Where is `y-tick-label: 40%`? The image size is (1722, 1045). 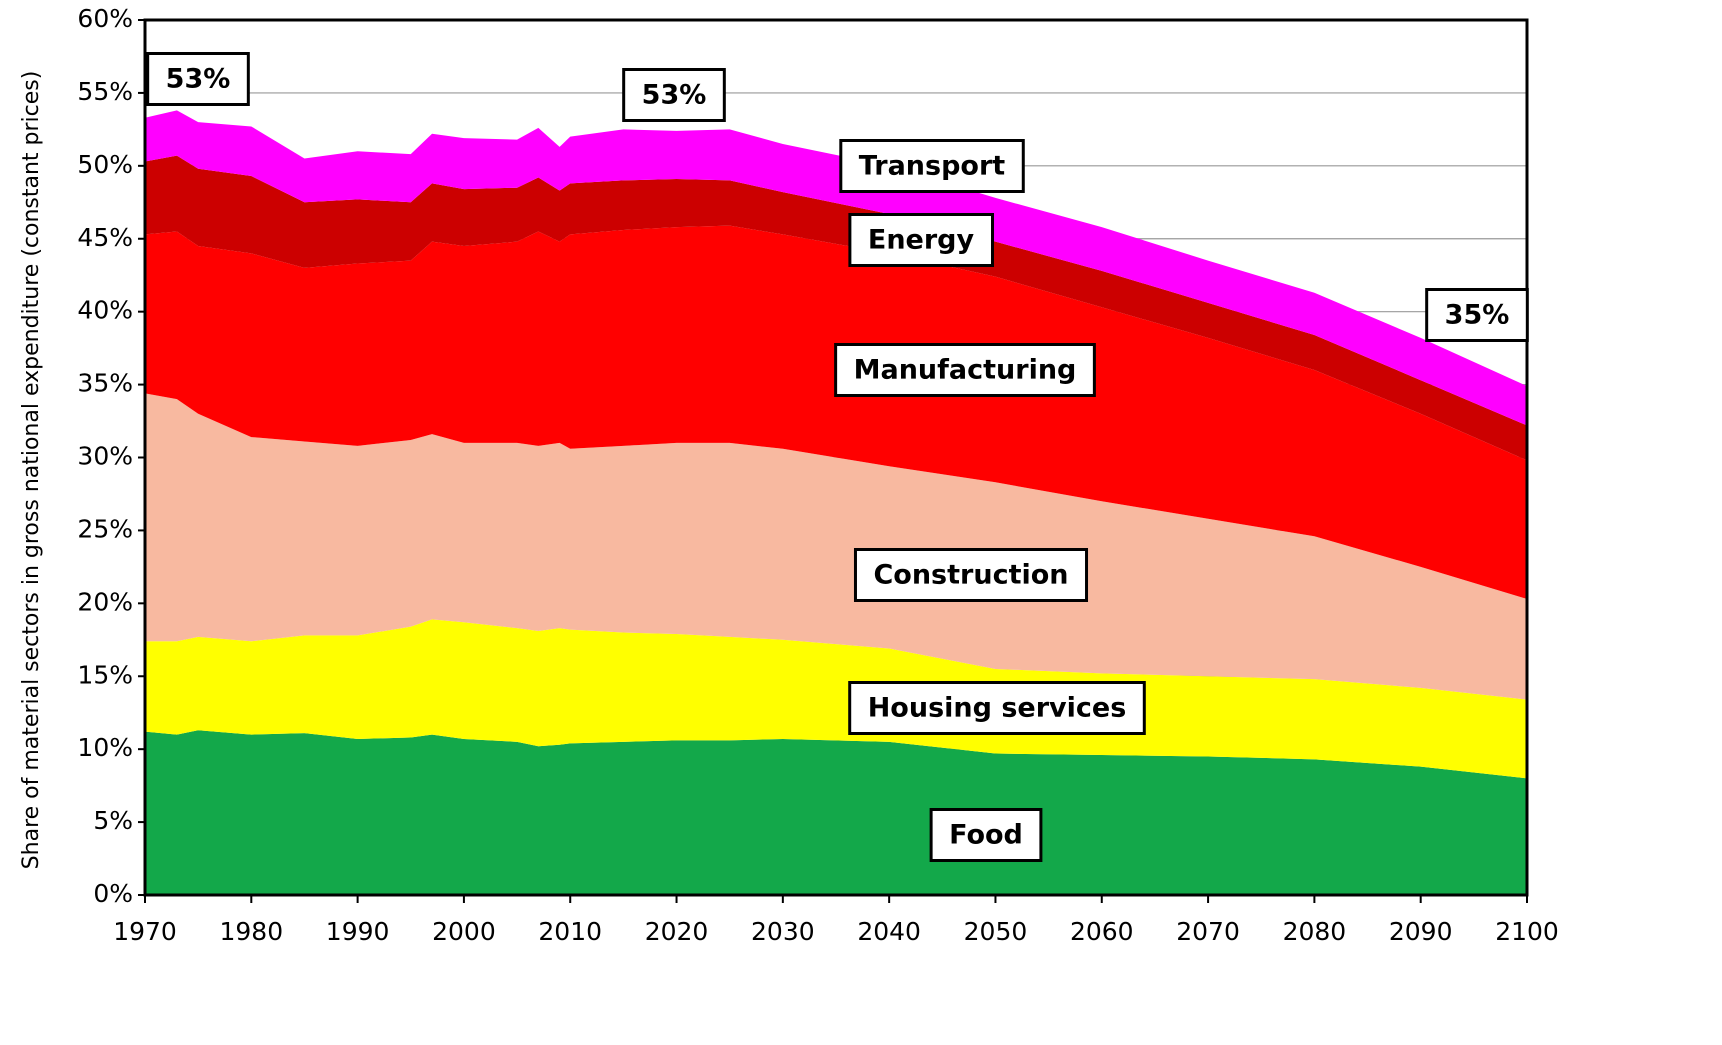 y-tick-label: 40% is located at coordinates (105, 310).